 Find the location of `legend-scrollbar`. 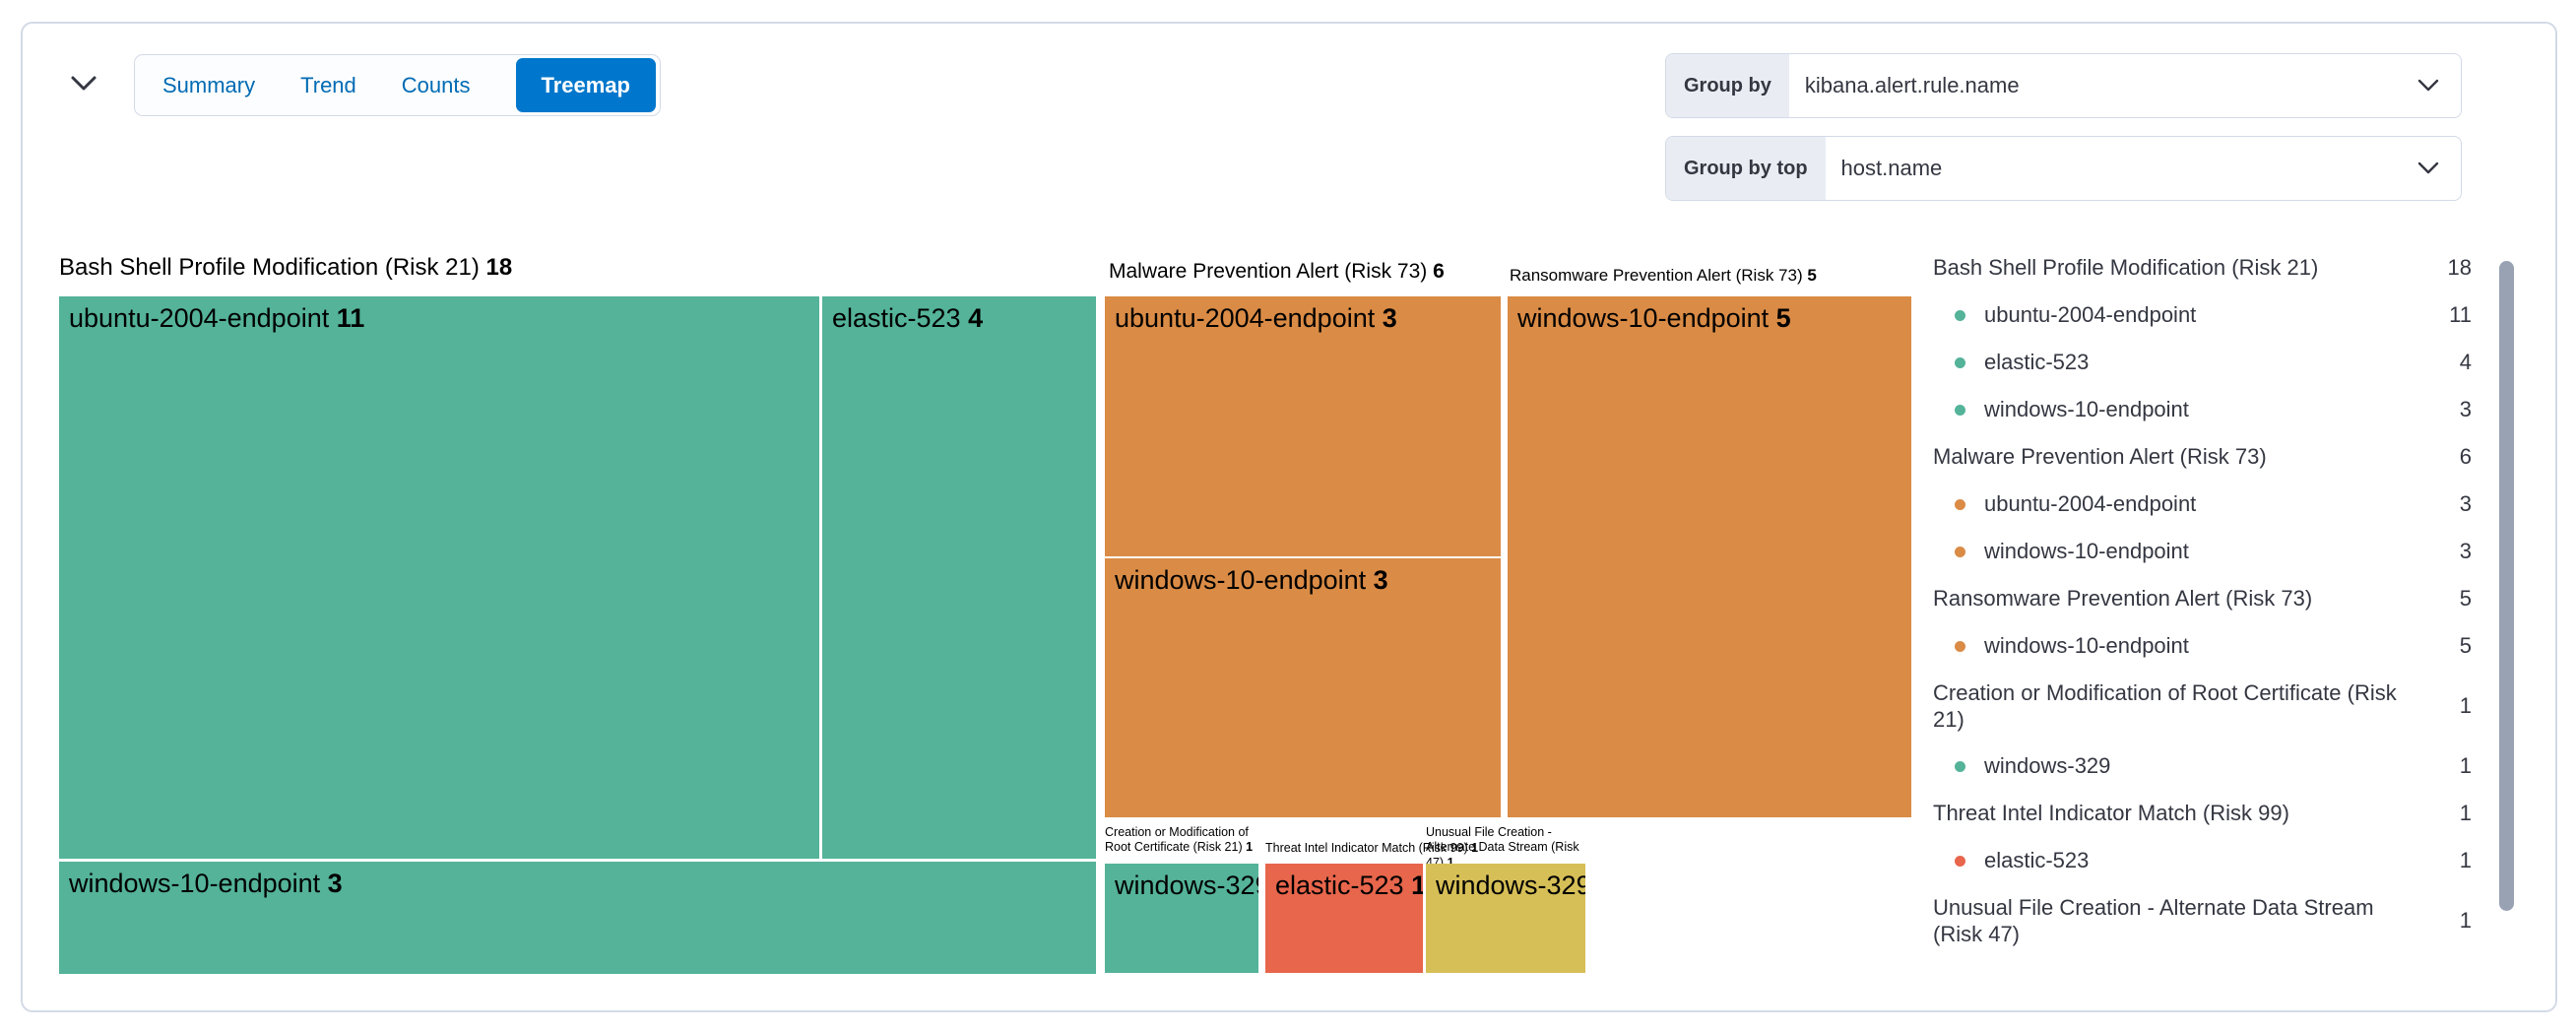

legend-scrollbar is located at coordinates (2506, 586).